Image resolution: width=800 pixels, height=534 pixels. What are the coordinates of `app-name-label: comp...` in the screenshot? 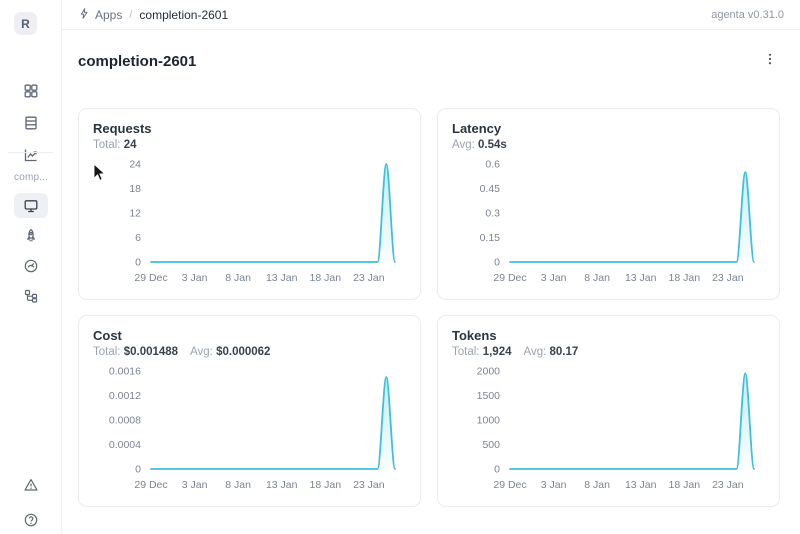 It's located at (31, 177).